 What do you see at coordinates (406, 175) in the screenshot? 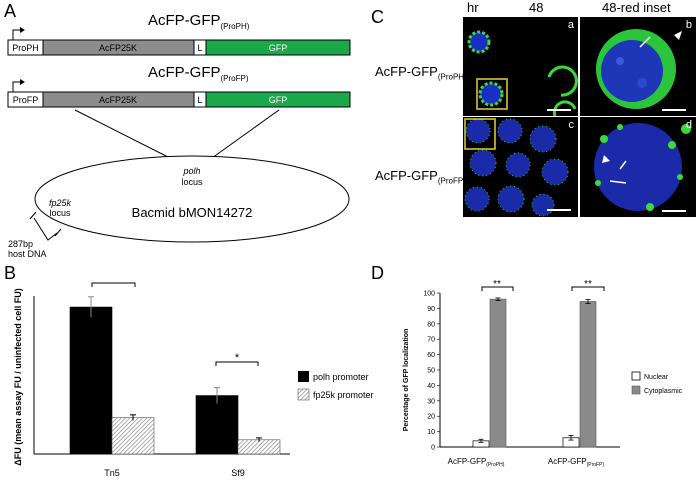
I see `row2-label-main: AcFP-GFP` at bounding box center [406, 175].